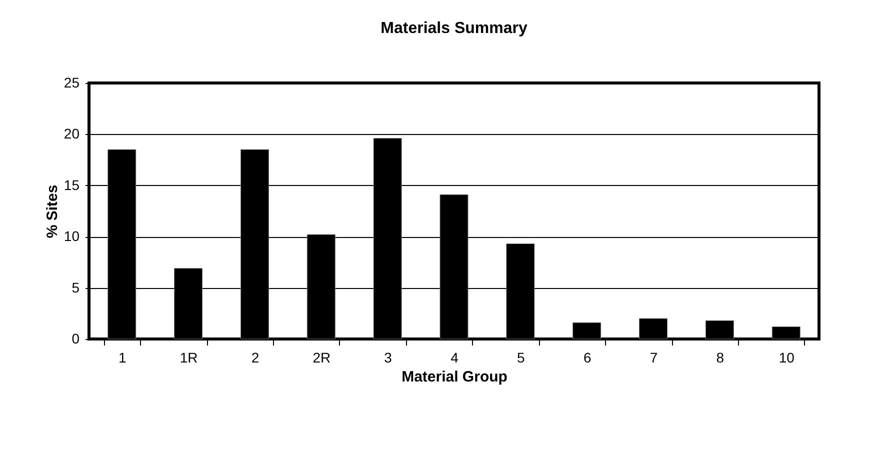  What do you see at coordinates (189, 358) in the screenshot?
I see `x-tick-label: 1R` at bounding box center [189, 358].